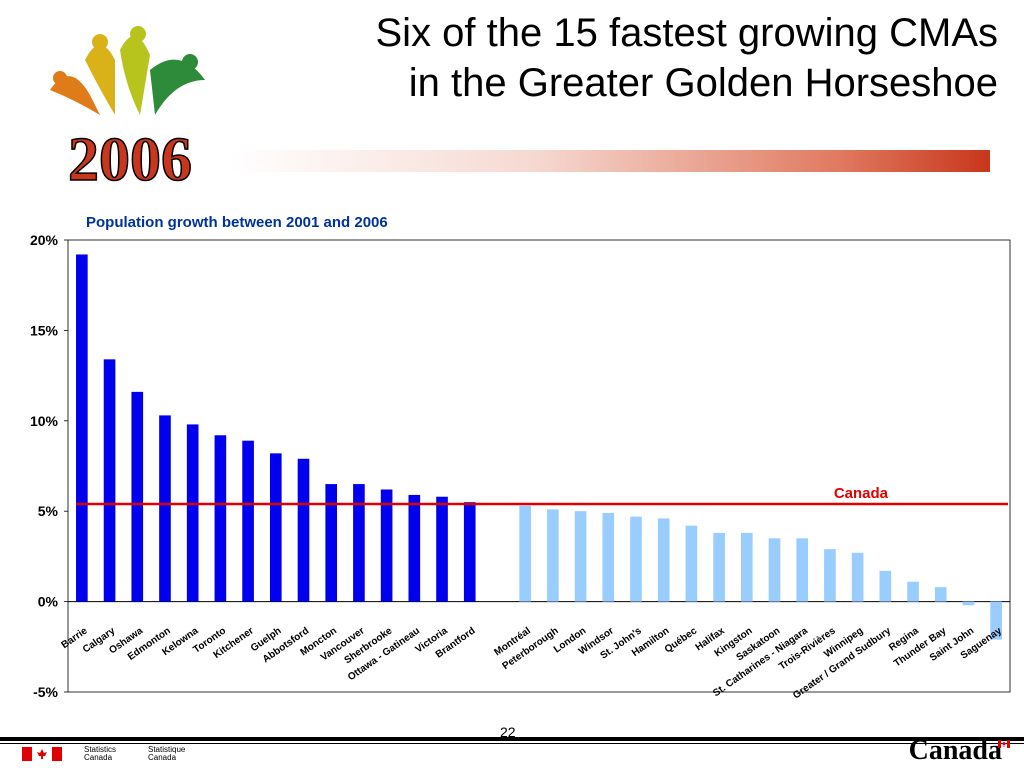  I want to click on footer-rule, so click(512, 739).